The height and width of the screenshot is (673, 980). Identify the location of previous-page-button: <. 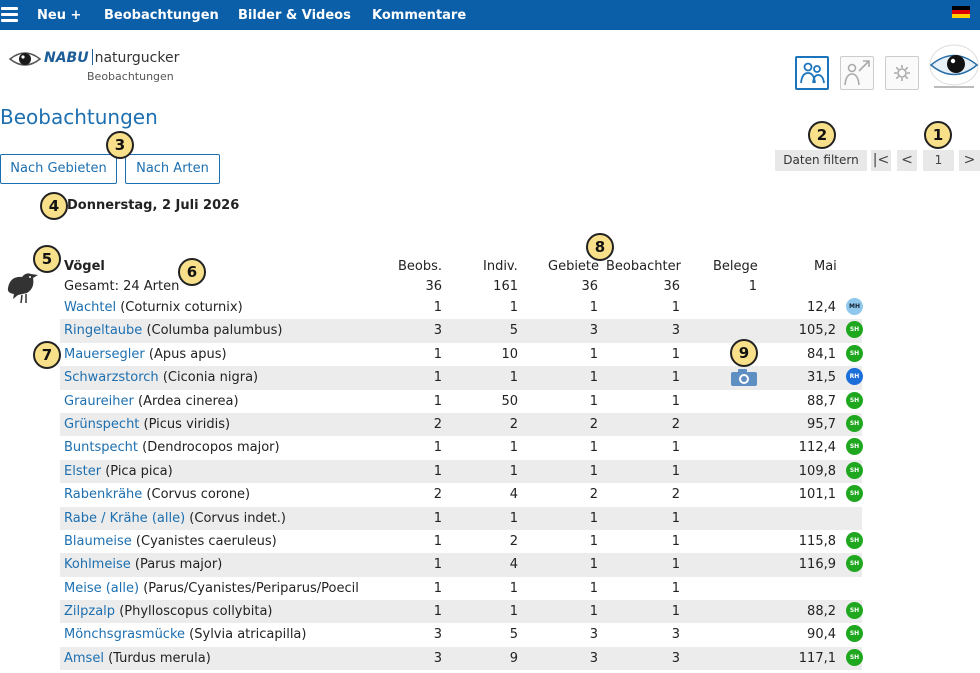
(907, 160).